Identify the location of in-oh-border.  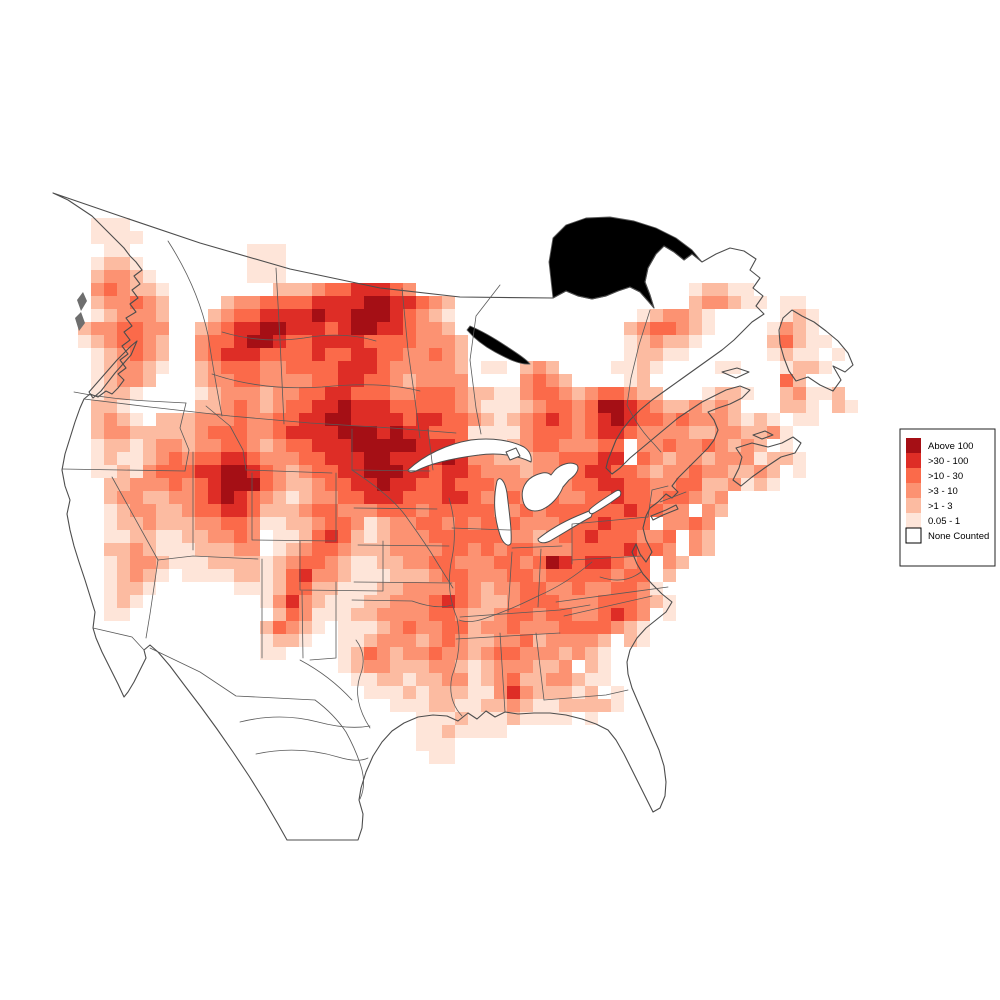
(539, 578).